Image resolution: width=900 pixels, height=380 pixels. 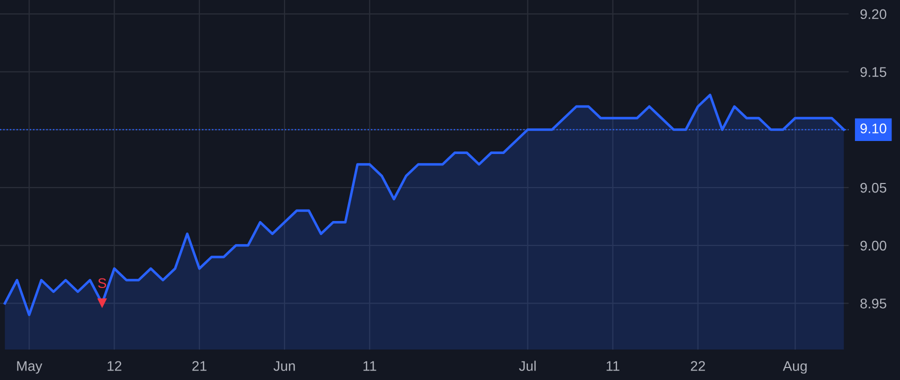 What do you see at coordinates (873, 187) in the screenshot?
I see `y-tick-label: 9.05` at bounding box center [873, 187].